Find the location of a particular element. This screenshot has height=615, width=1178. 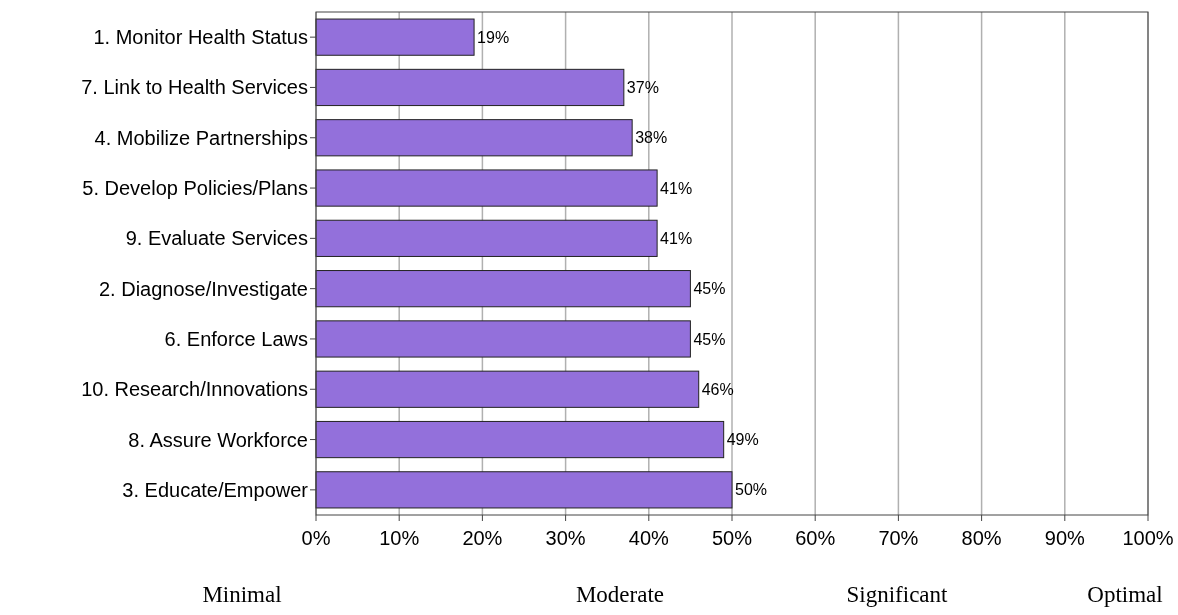

data-label: 46% is located at coordinates (717, 389).